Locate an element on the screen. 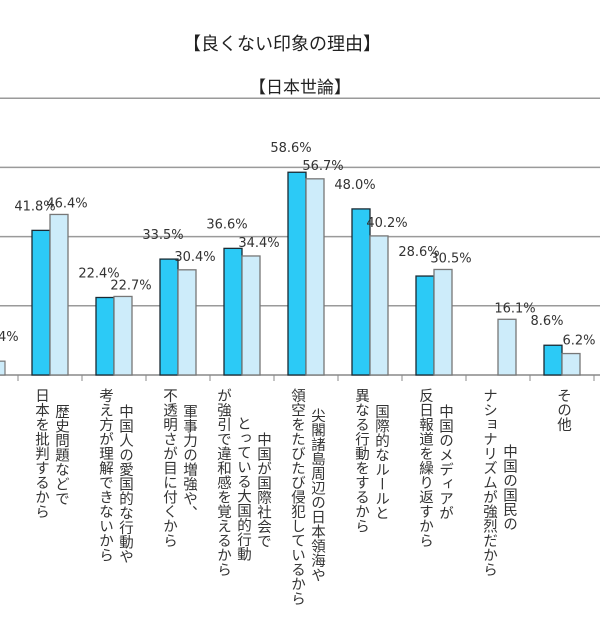 This screenshot has height=642, width=600. data-label: 8.6% is located at coordinates (546, 321).